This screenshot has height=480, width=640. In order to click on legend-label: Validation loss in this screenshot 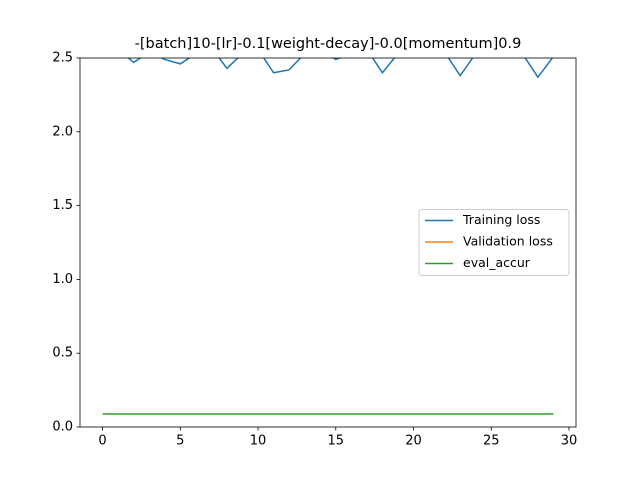, I will do `click(508, 241)`.